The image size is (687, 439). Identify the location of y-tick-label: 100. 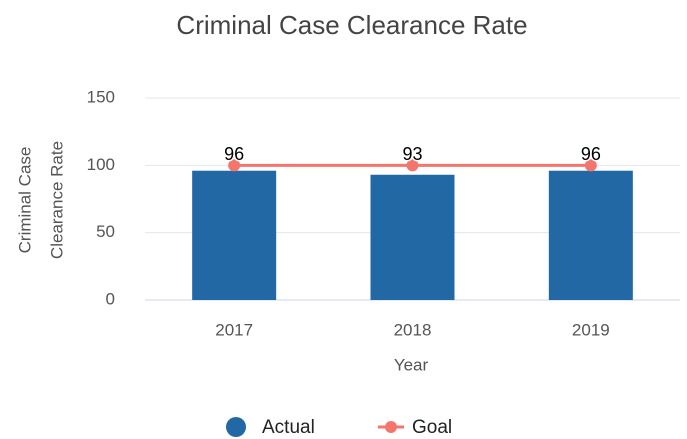
(101, 164).